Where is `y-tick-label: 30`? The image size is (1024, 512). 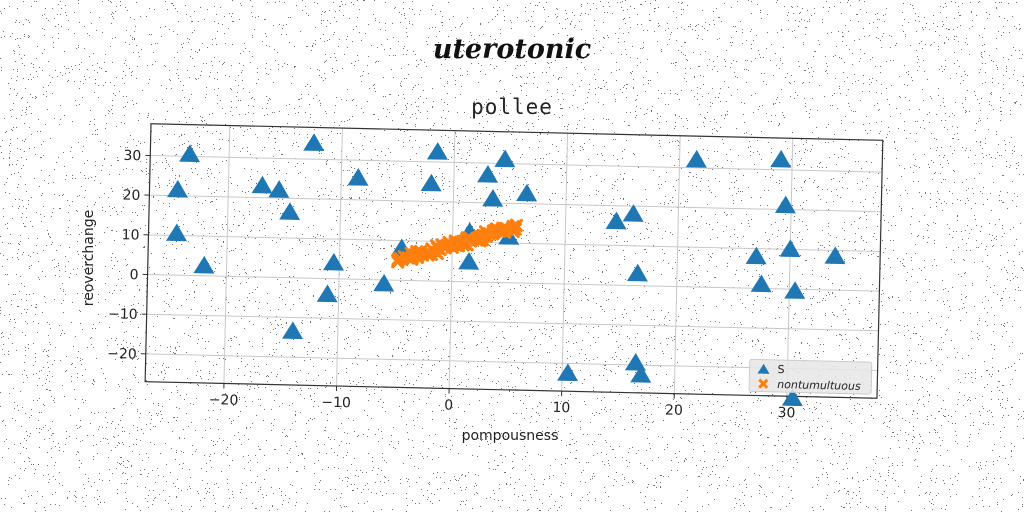 y-tick-label: 30 is located at coordinates (132, 156).